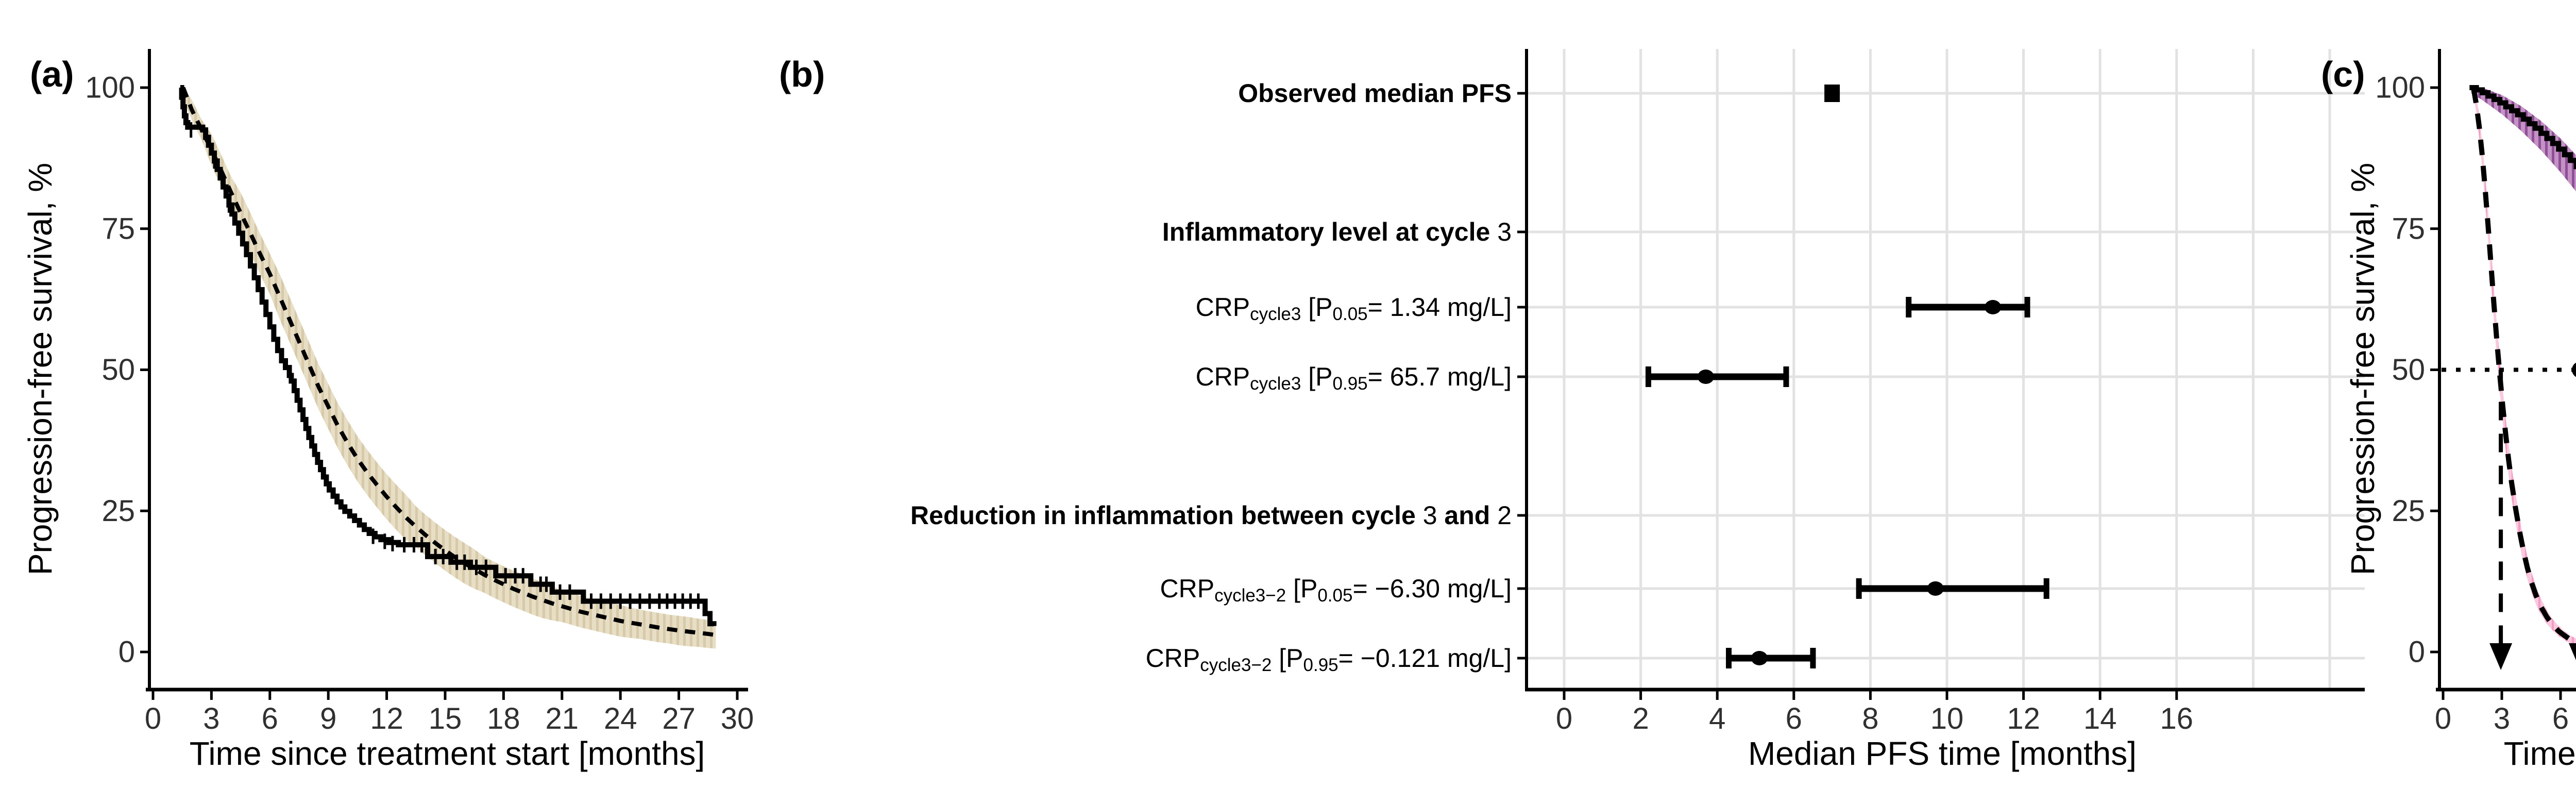 The width and height of the screenshot is (2576, 804). Describe the element at coordinates (2540, 753) in the screenshot. I see `panel-c-x-axis-title: Time since treatment start [months]` at that location.